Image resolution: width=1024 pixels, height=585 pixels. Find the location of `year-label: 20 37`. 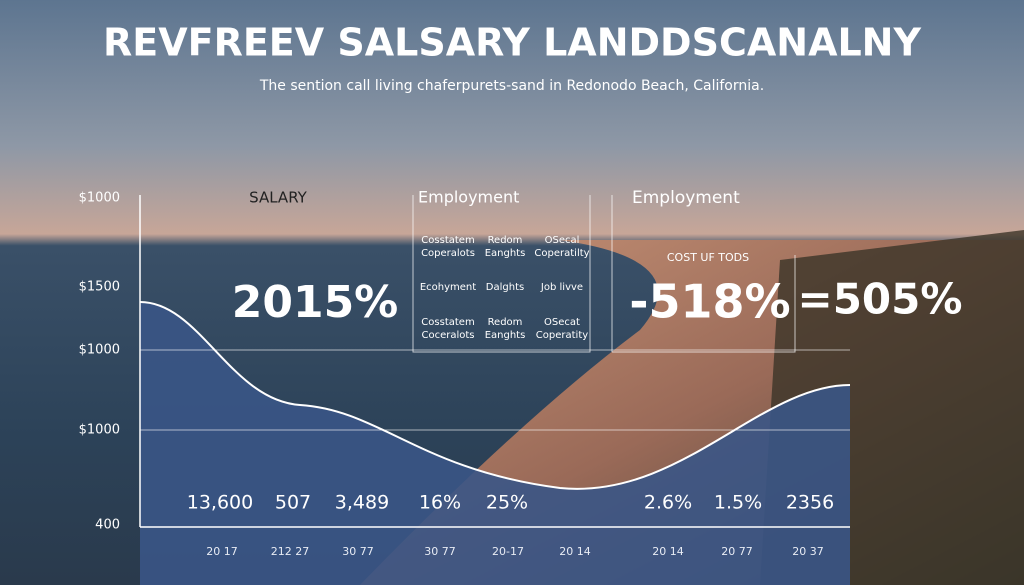

year-label: 20 37 is located at coordinates (808, 551).